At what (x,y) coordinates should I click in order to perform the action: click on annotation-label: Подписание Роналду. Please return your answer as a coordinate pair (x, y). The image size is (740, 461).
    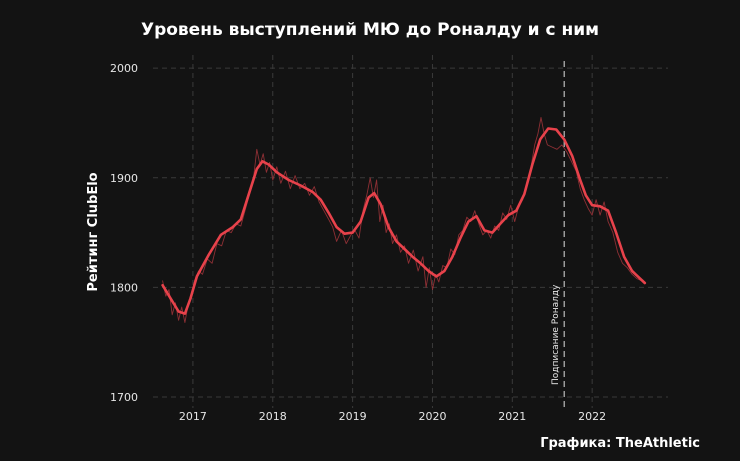
    Looking at the image, I should click on (556, 334).